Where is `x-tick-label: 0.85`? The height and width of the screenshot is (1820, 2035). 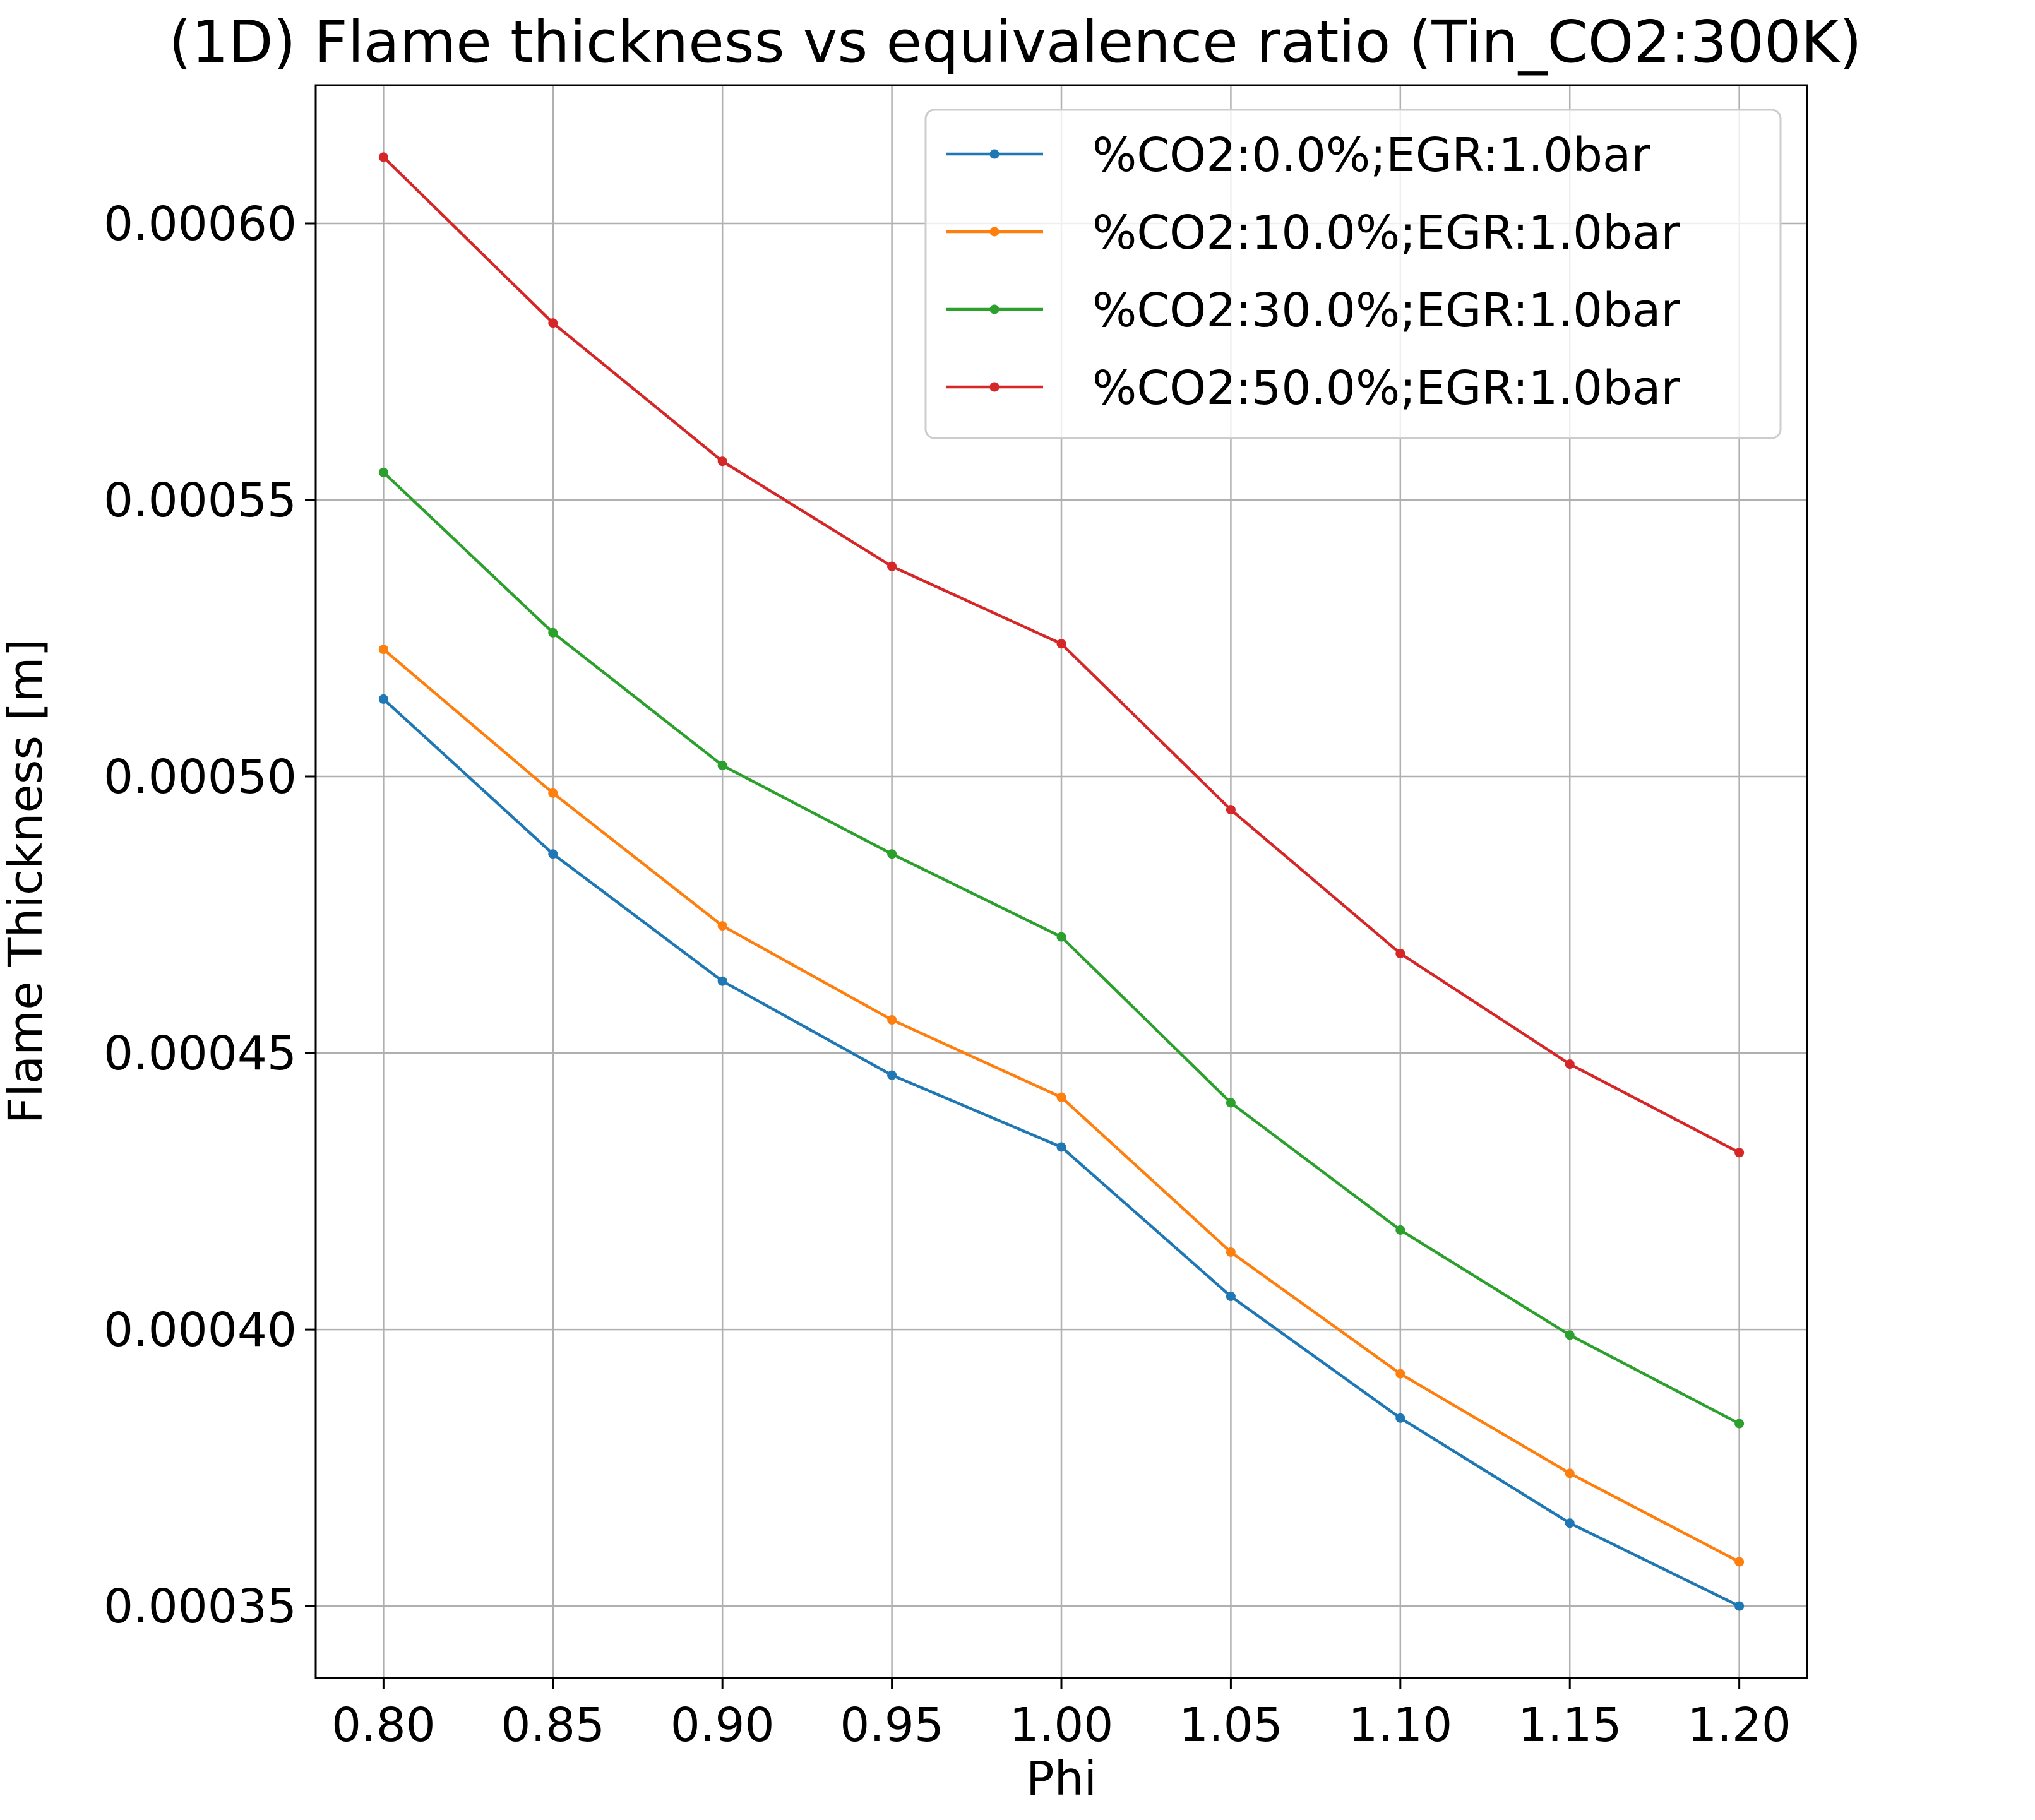
x-tick-label: 0.85 is located at coordinates (553, 1725).